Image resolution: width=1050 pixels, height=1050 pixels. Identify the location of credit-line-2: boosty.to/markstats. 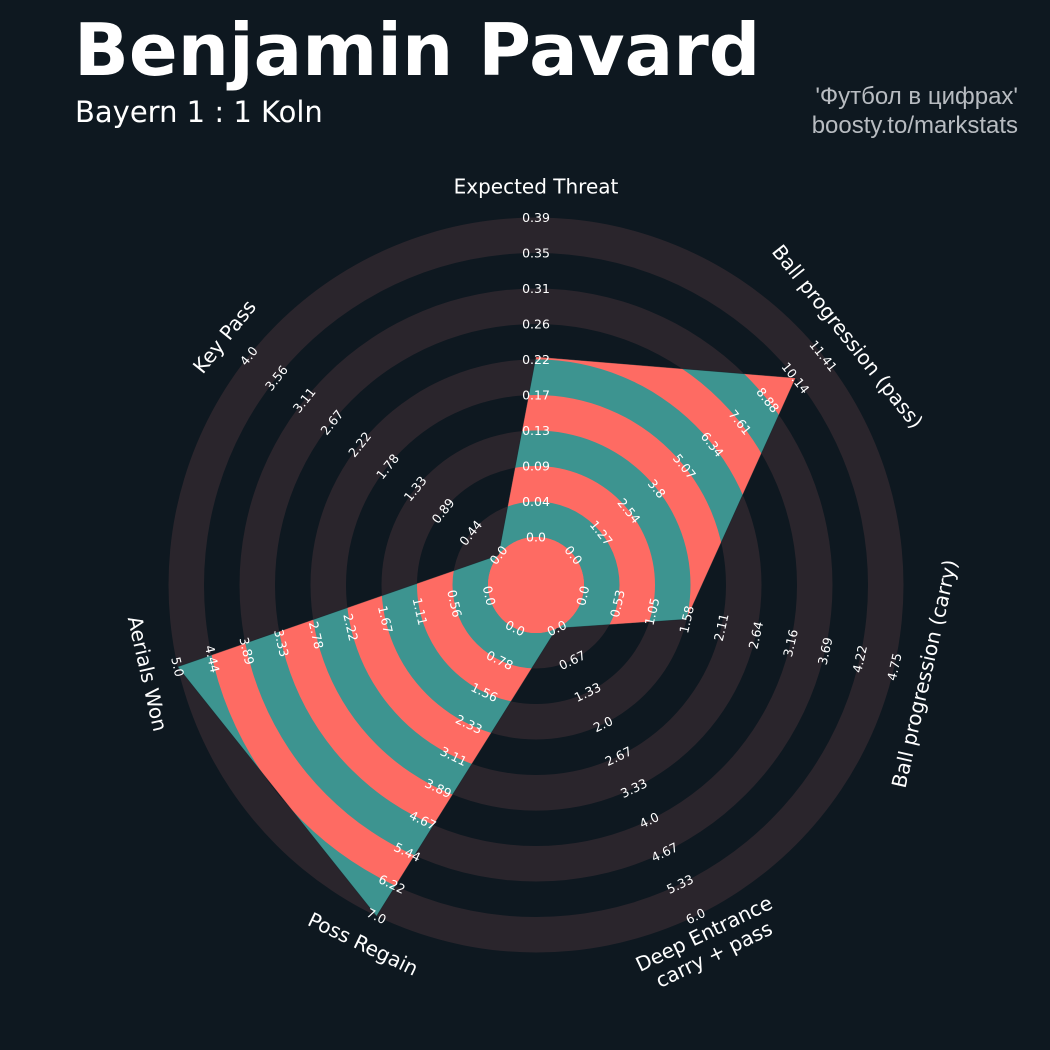
(914, 125).